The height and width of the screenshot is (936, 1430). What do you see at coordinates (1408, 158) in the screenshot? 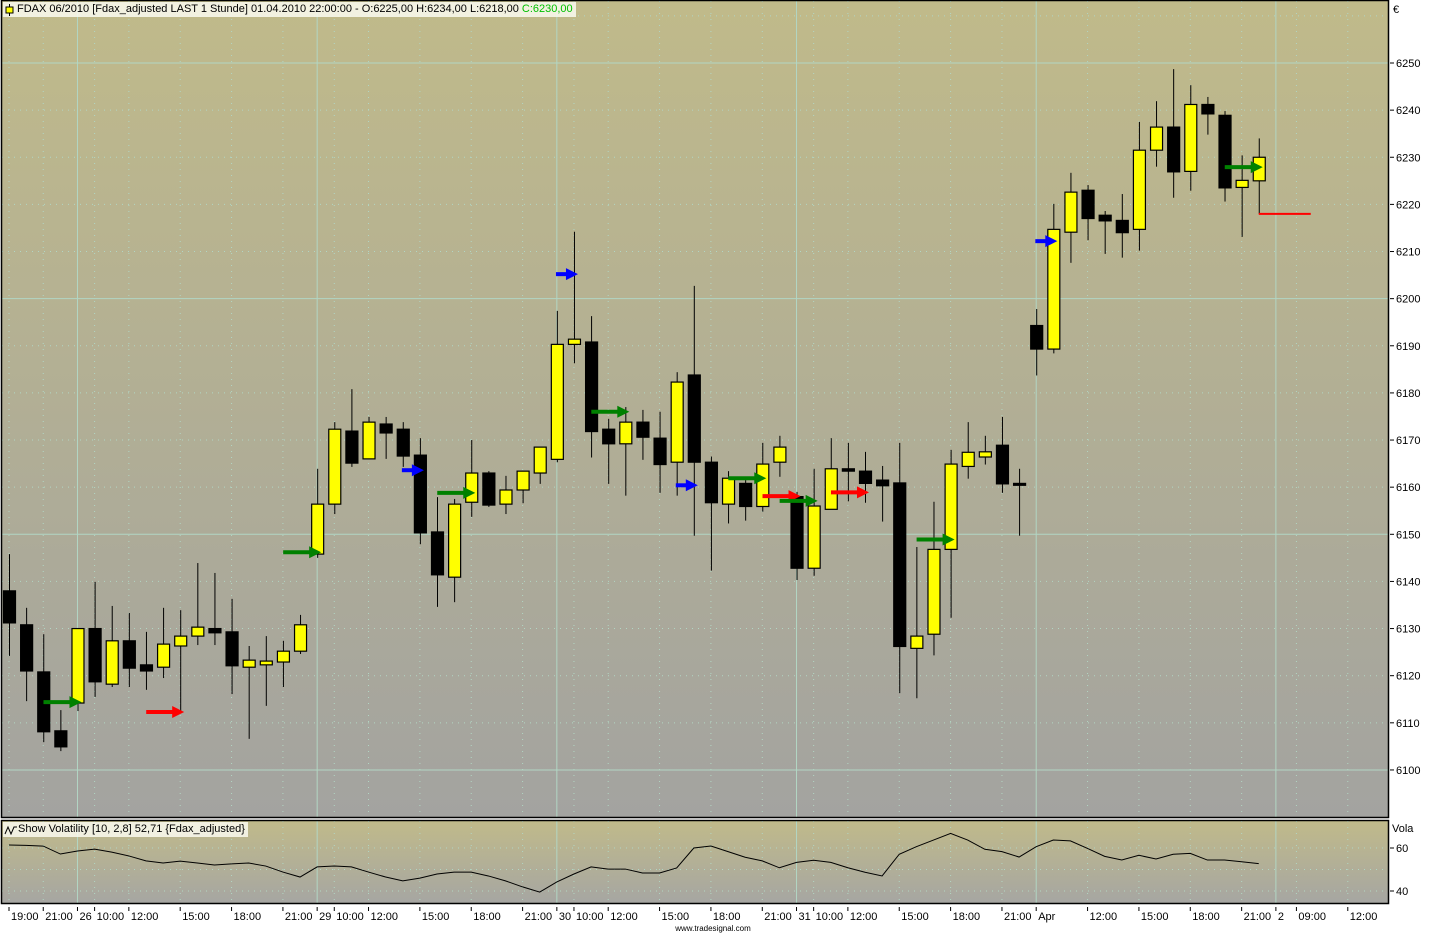
I see `y-tick-label: 6230` at bounding box center [1408, 158].